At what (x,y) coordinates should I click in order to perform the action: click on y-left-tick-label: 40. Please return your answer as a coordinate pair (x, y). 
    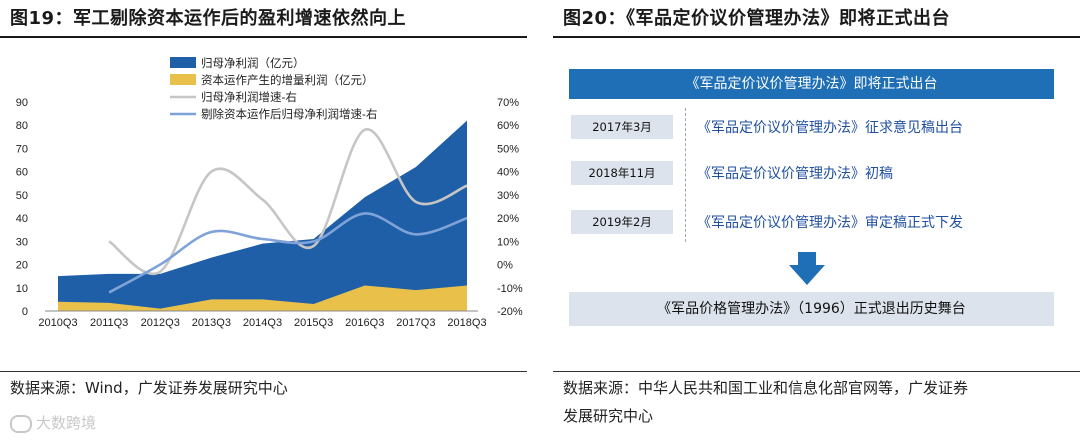
    Looking at the image, I should click on (22, 219).